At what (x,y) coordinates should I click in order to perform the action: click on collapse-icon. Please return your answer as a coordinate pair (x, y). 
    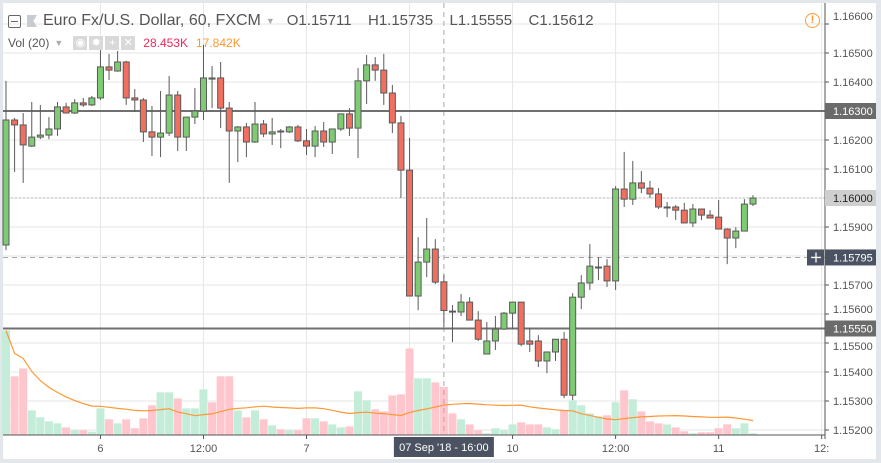
    Looking at the image, I should click on (14, 21).